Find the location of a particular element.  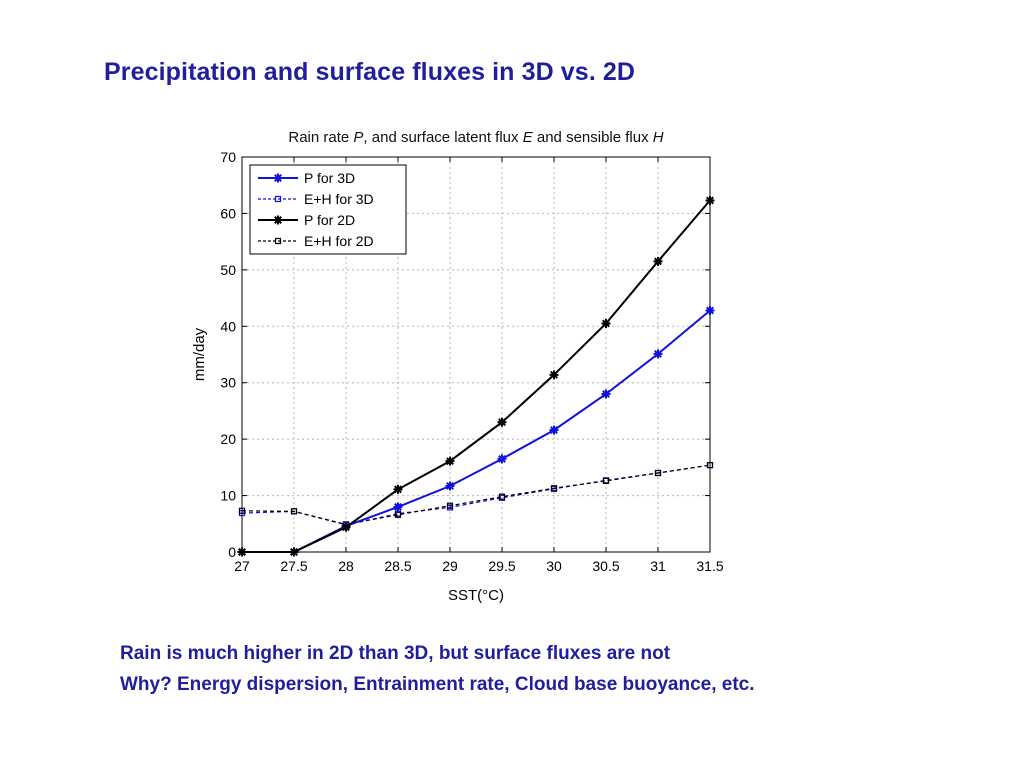

x-tick-label: 27 is located at coordinates (242, 566).